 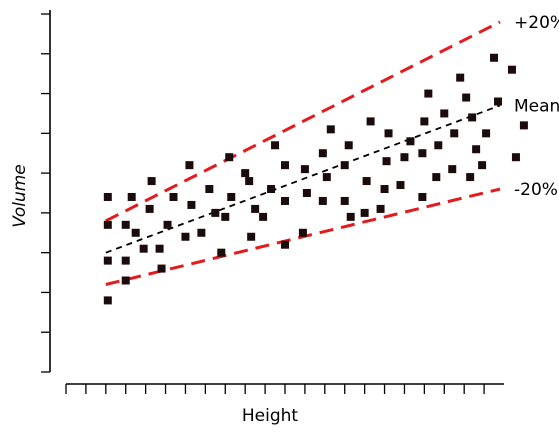 I want to click on line-labels: +20% Mean -20%, so click(x=536, y=106).